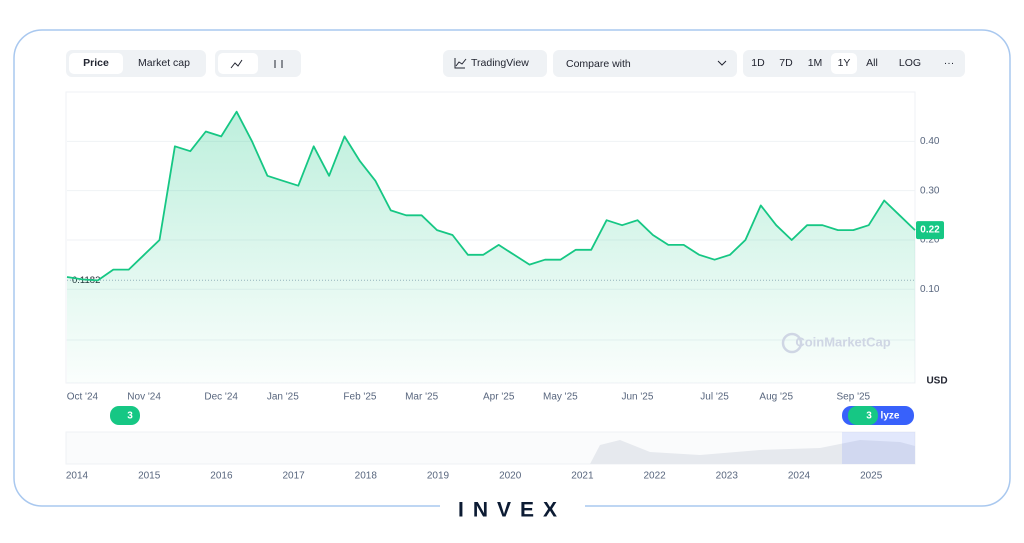 This screenshot has height=543, width=1024. What do you see at coordinates (930, 289) in the screenshot?
I see `y-tick-label: 0.10` at bounding box center [930, 289].